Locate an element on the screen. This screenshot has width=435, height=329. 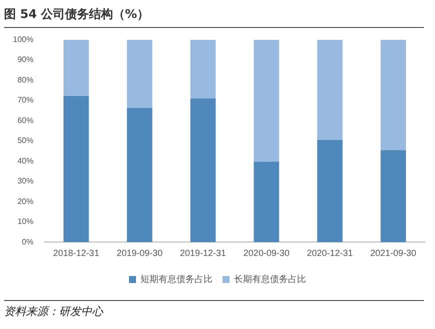
chart-title: 图 54 公司债务结构（%） is located at coordinates (214, 17).